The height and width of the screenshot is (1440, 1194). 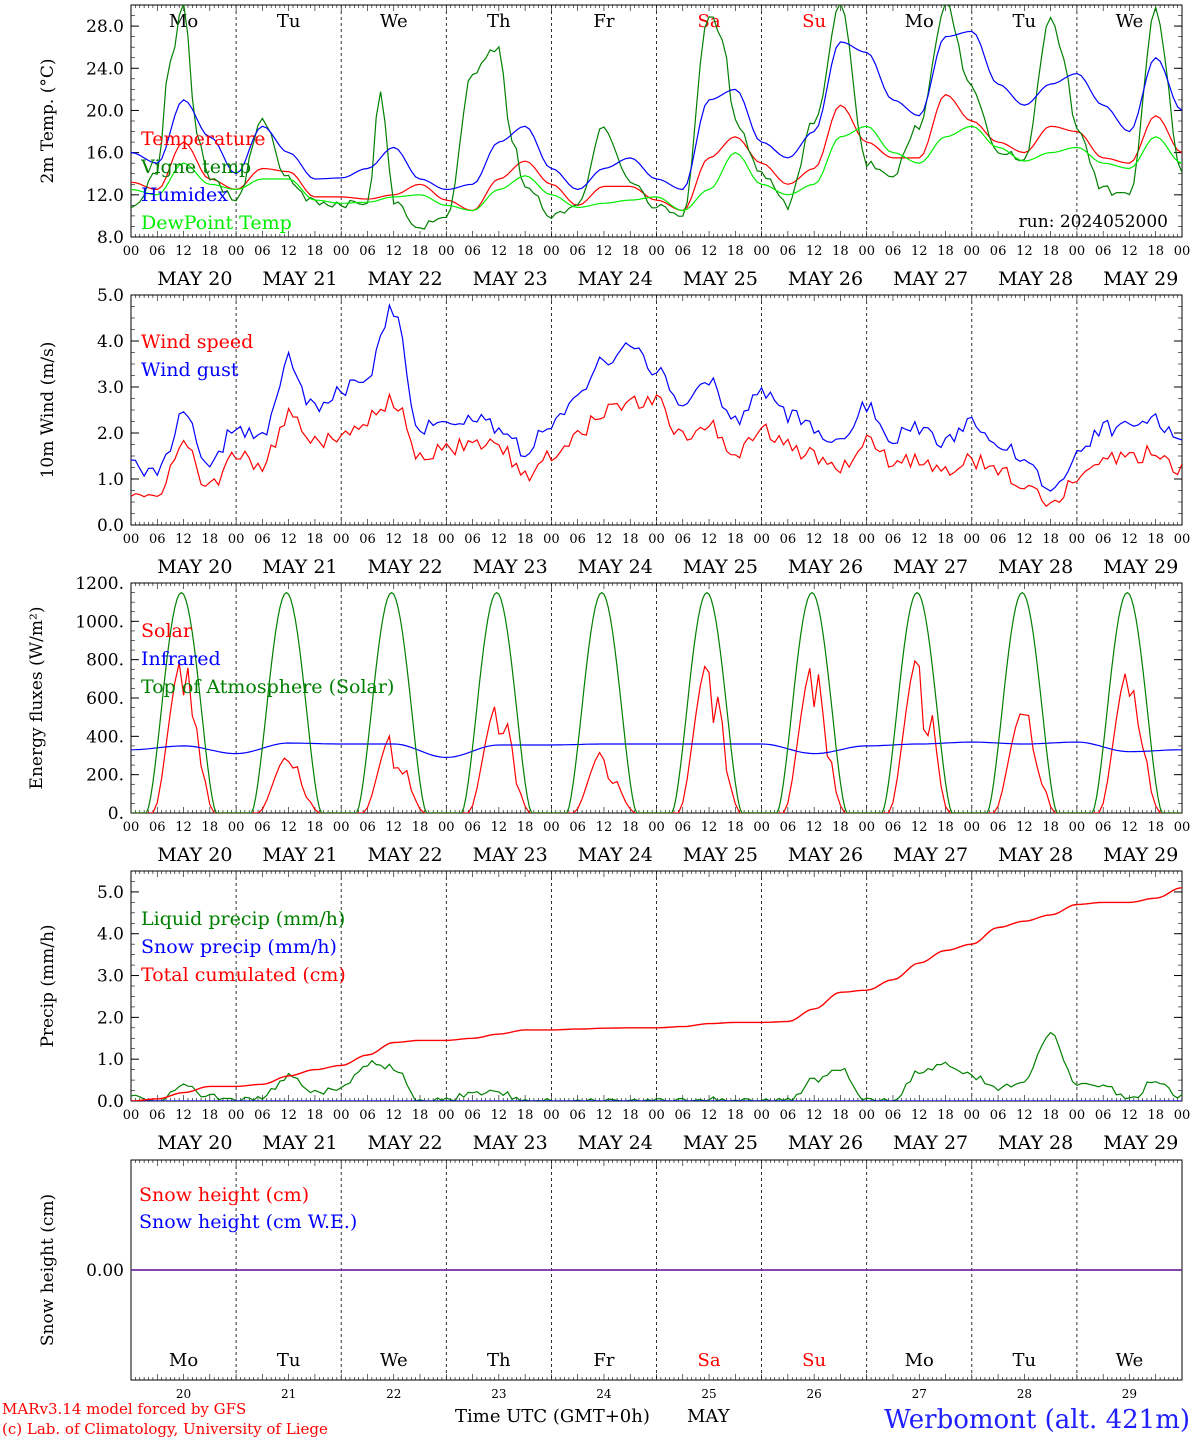 I want to click on legend-entry: Snow height (cm), so click(x=224, y=1195).